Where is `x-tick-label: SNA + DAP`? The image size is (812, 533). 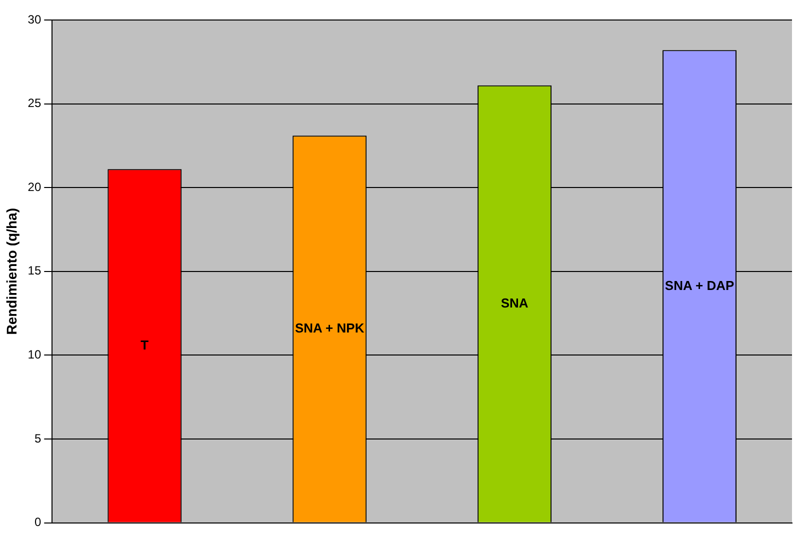 x-tick-label: SNA + DAP is located at coordinates (699, 285).